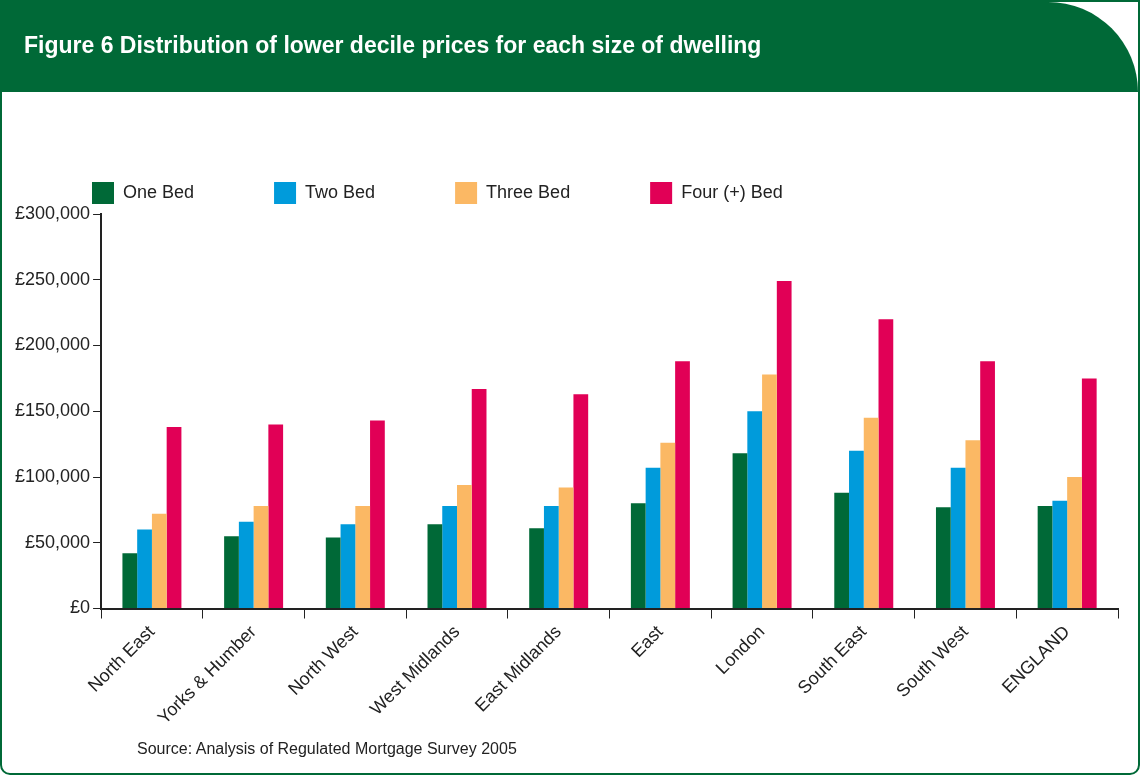 This screenshot has width=1140, height=775. Describe the element at coordinates (53, 344) in the screenshot. I see `y-tick-label: £200,000` at that location.